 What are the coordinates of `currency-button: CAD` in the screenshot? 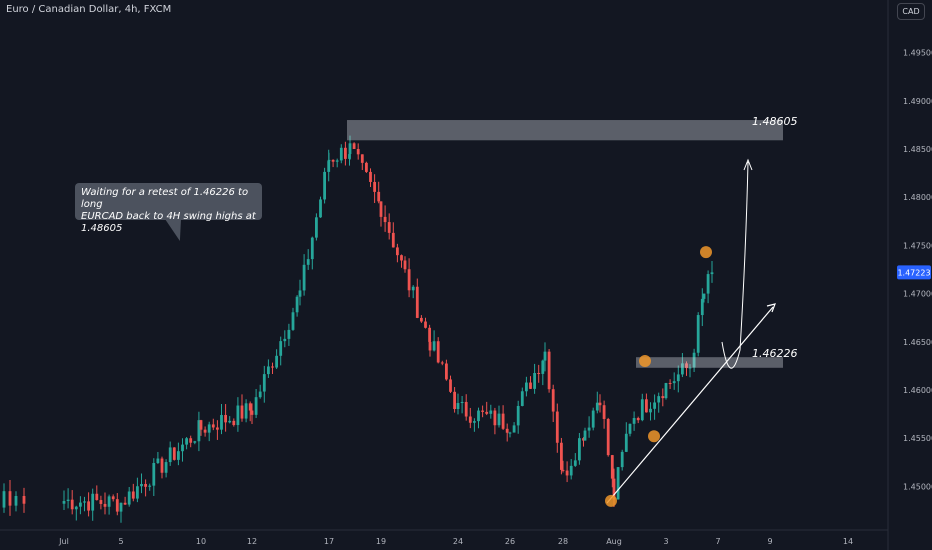 It's located at (911, 11).